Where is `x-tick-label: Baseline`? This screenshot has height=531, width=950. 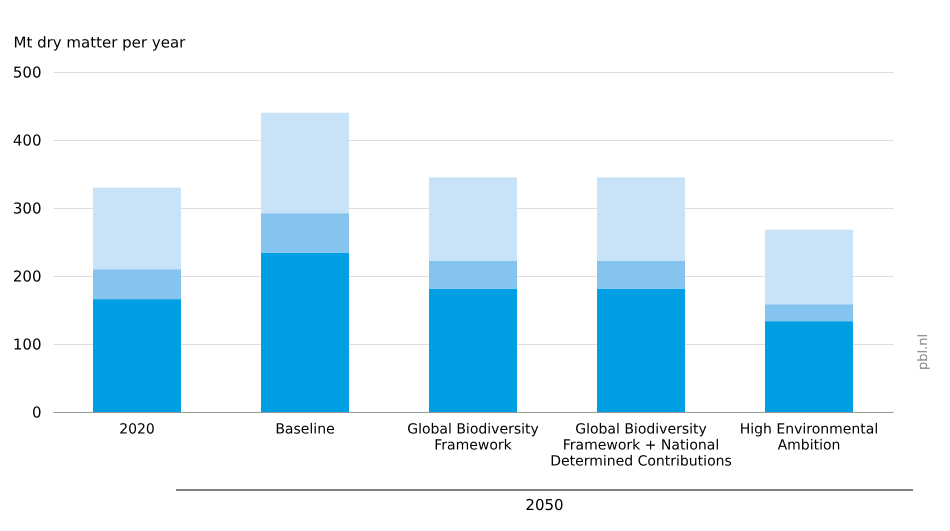 x-tick-label: Baseline is located at coordinates (305, 430).